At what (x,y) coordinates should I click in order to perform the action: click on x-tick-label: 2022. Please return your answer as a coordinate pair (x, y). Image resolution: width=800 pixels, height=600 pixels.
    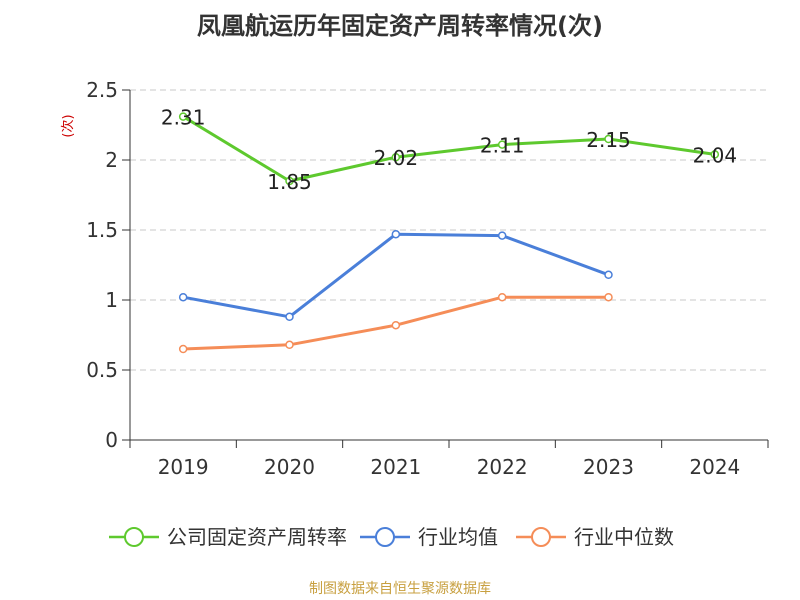
    Looking at the image, I should click on (502, 467).